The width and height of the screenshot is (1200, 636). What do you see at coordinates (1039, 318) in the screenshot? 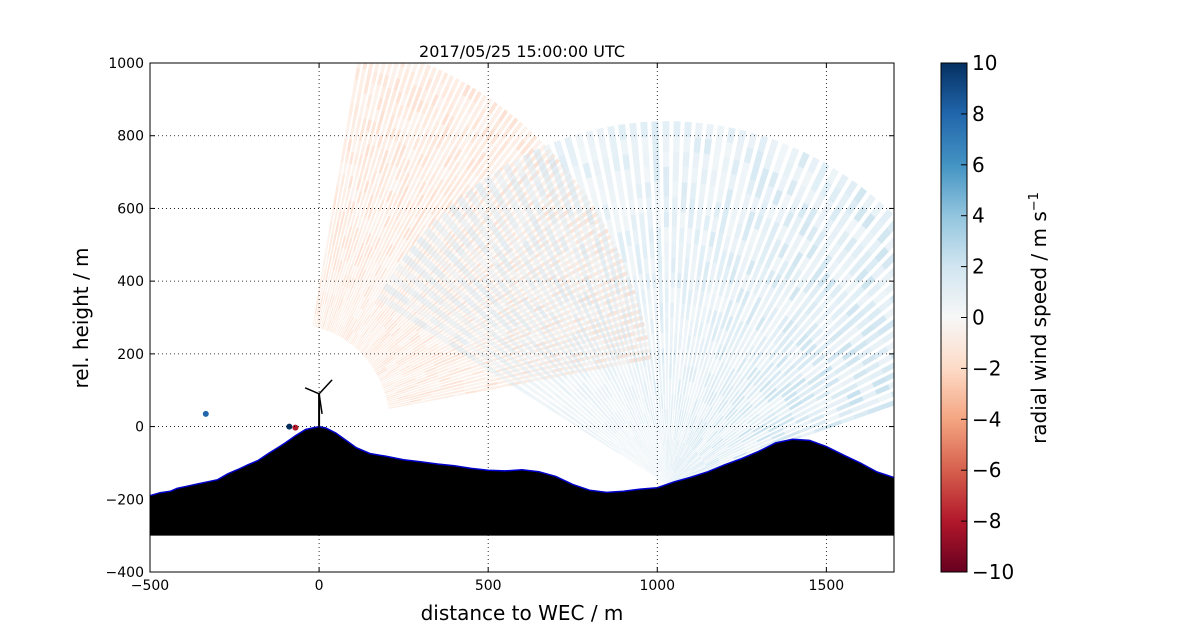
I see `colorbar-label: radial wind speed / m s−1` at bounding box center [1039, 318].